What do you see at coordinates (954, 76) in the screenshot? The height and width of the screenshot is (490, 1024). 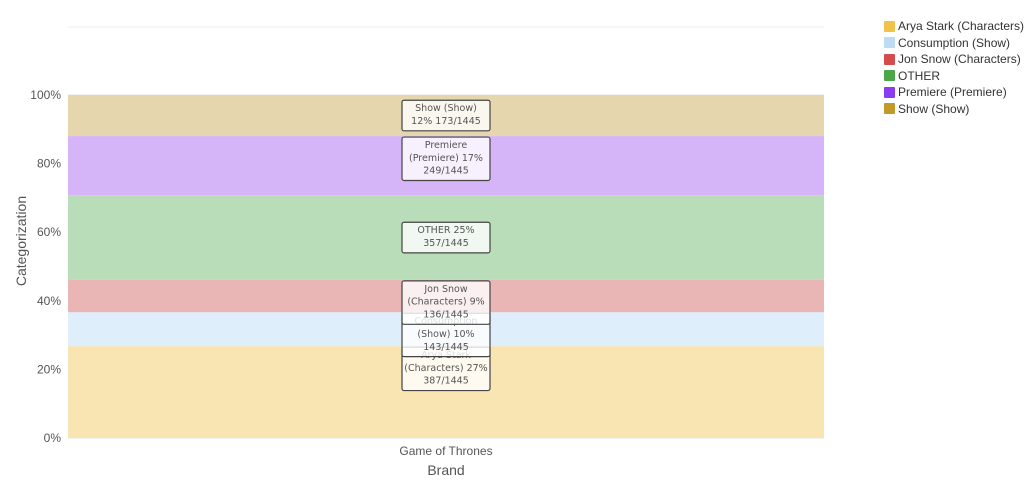 I see `legend-item: OTHER` at bounding box center [954, 76].